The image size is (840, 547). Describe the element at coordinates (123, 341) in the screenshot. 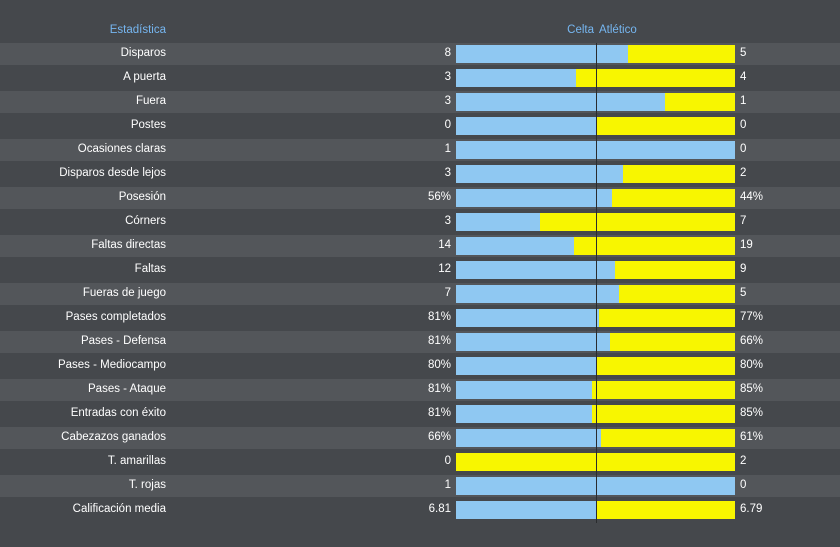

I see `stat-label: Pases - Defensa` at that location.